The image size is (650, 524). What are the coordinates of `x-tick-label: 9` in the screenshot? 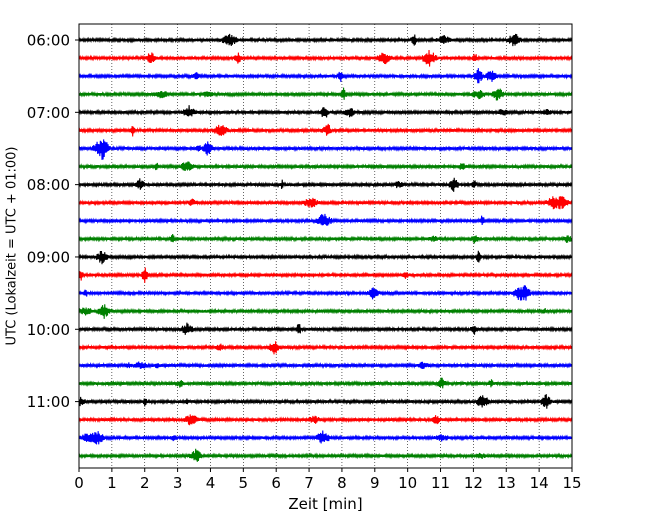 It's located at (375, 483).